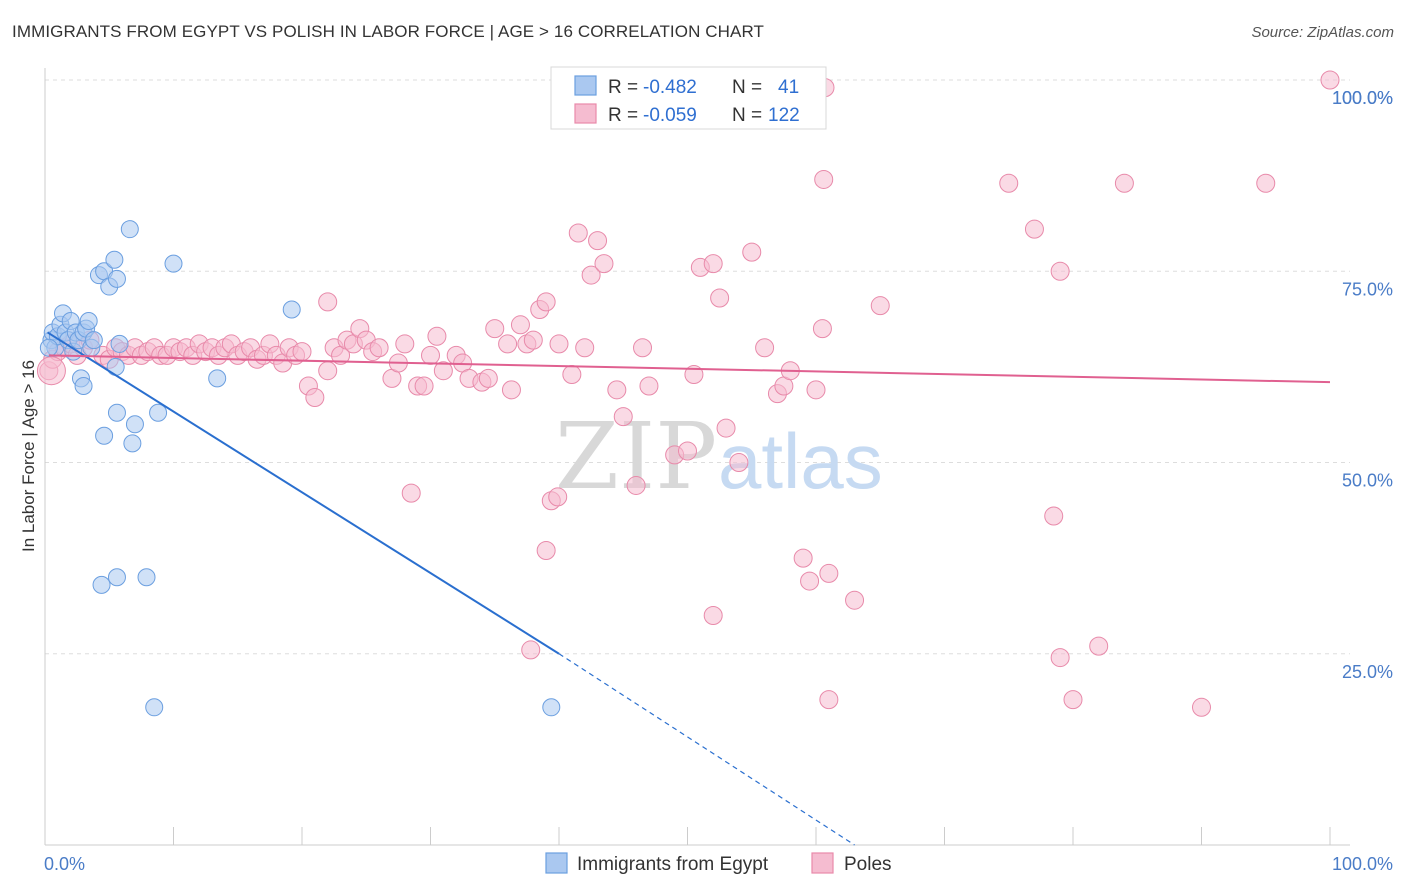  Describe the element at coordinates (556, 863) in the screenshot. I see `bottom-legend-swatch-egypt` at that location.